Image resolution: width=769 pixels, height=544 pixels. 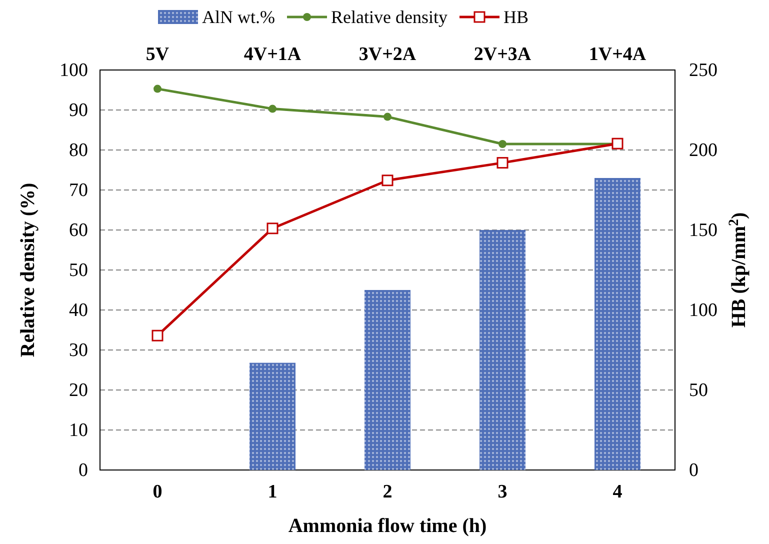 I want to click on y2-tick-label: 250, so click(x=703, y=71).